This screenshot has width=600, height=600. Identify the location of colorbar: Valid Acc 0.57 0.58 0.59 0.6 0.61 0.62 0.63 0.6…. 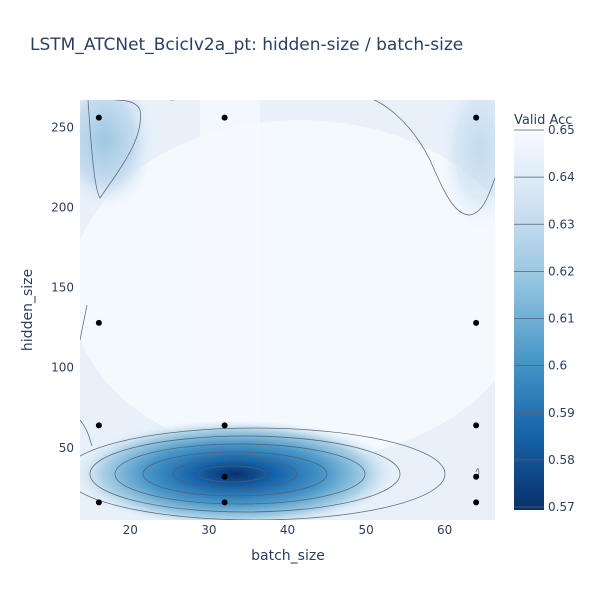
(544, 313).